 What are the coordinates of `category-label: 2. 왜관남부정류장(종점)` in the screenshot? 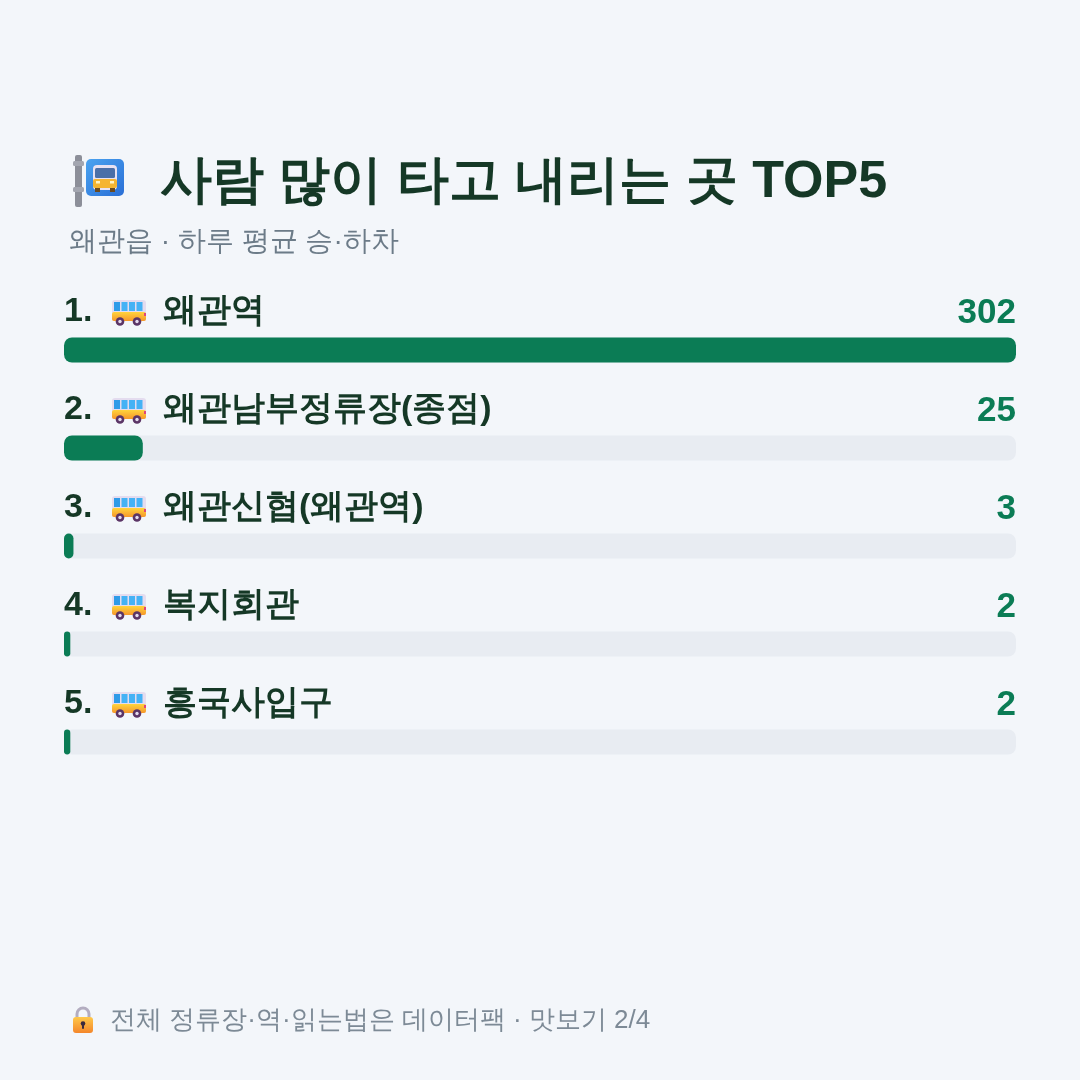 It's located at (278, 407).